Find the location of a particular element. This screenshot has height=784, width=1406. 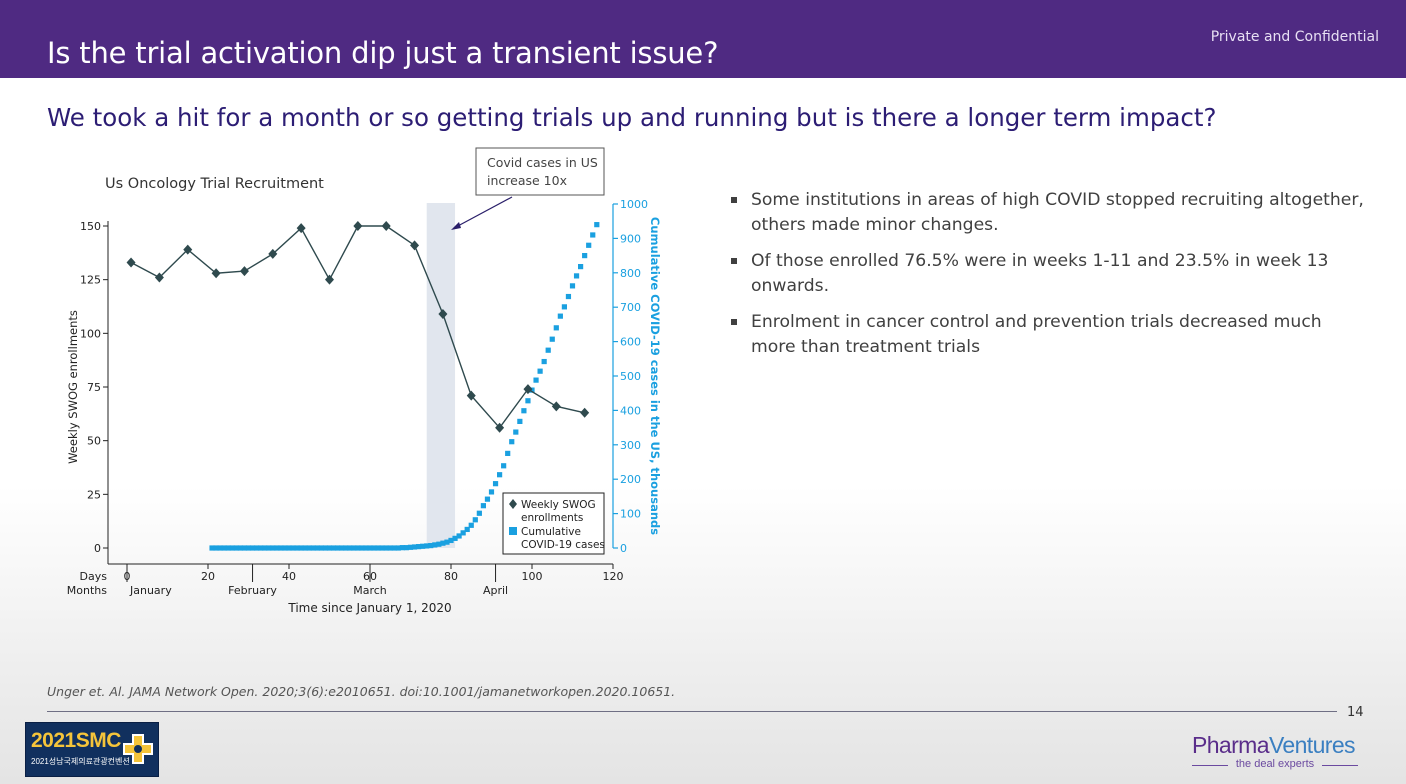

right-y-tick-label: 200 is located at coordinates (630, 479).